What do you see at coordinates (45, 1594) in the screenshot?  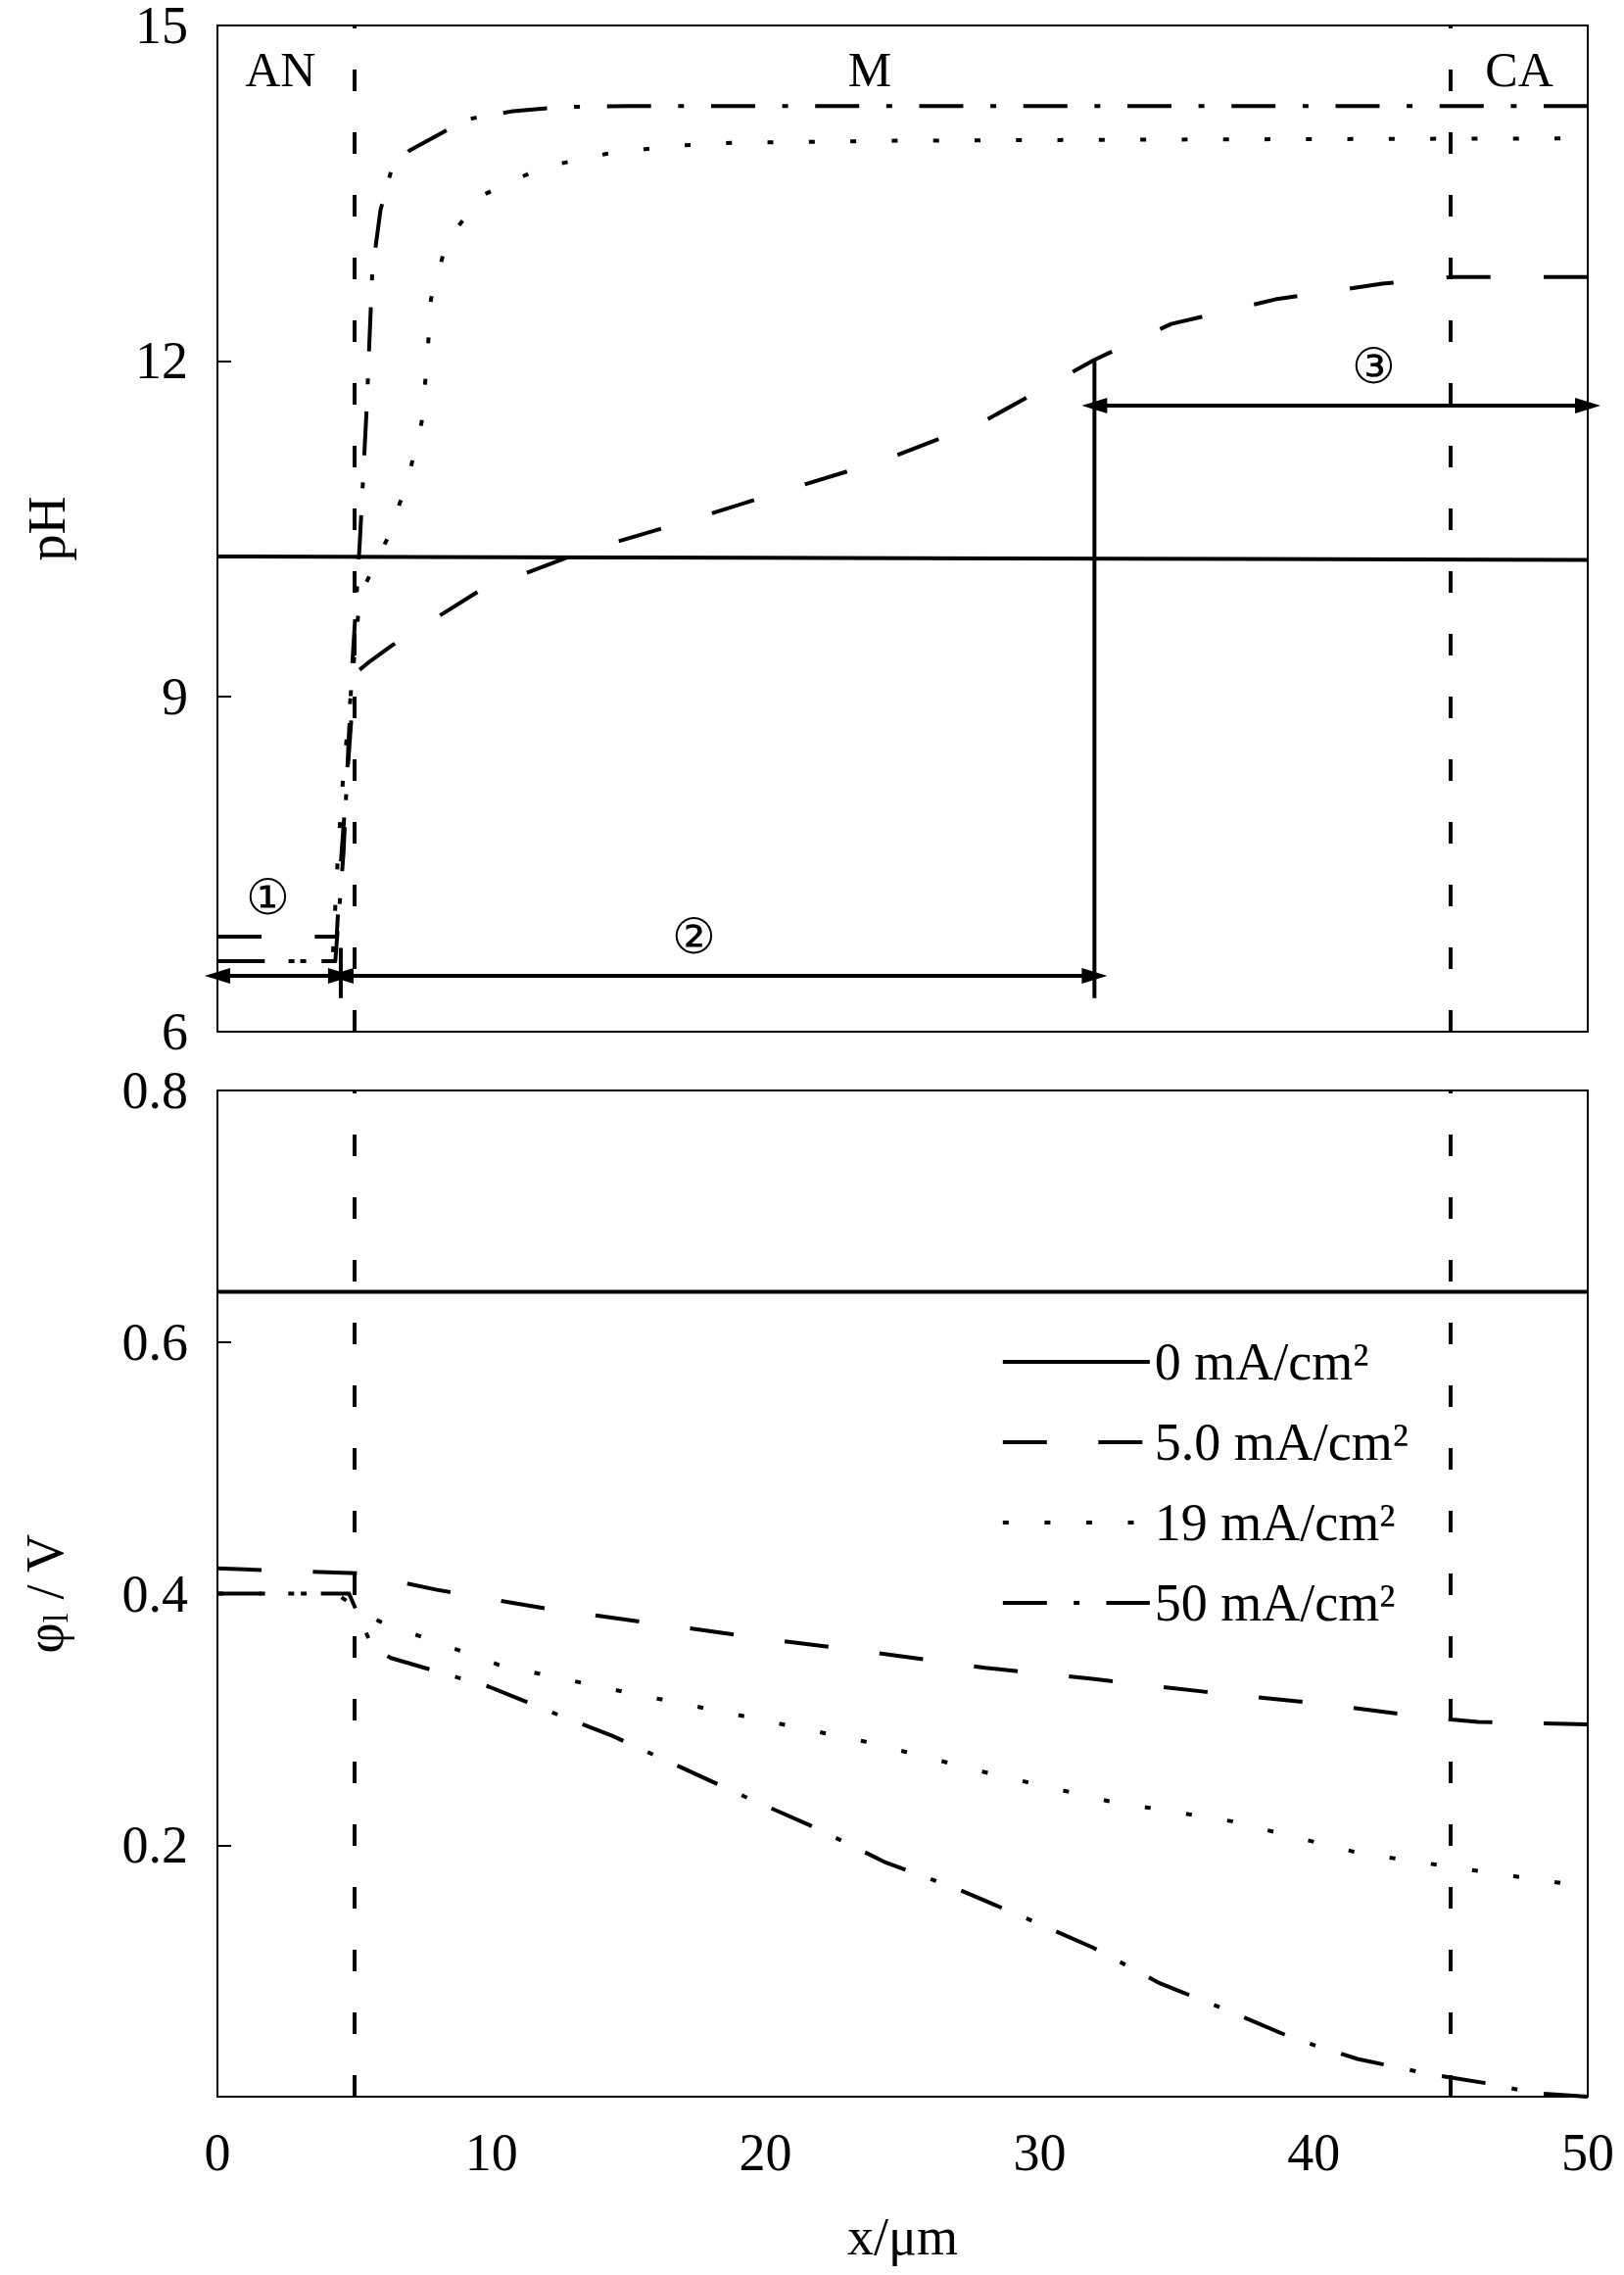 I see `y-axis-title: φl / V` at bounding box center [45, 1594].